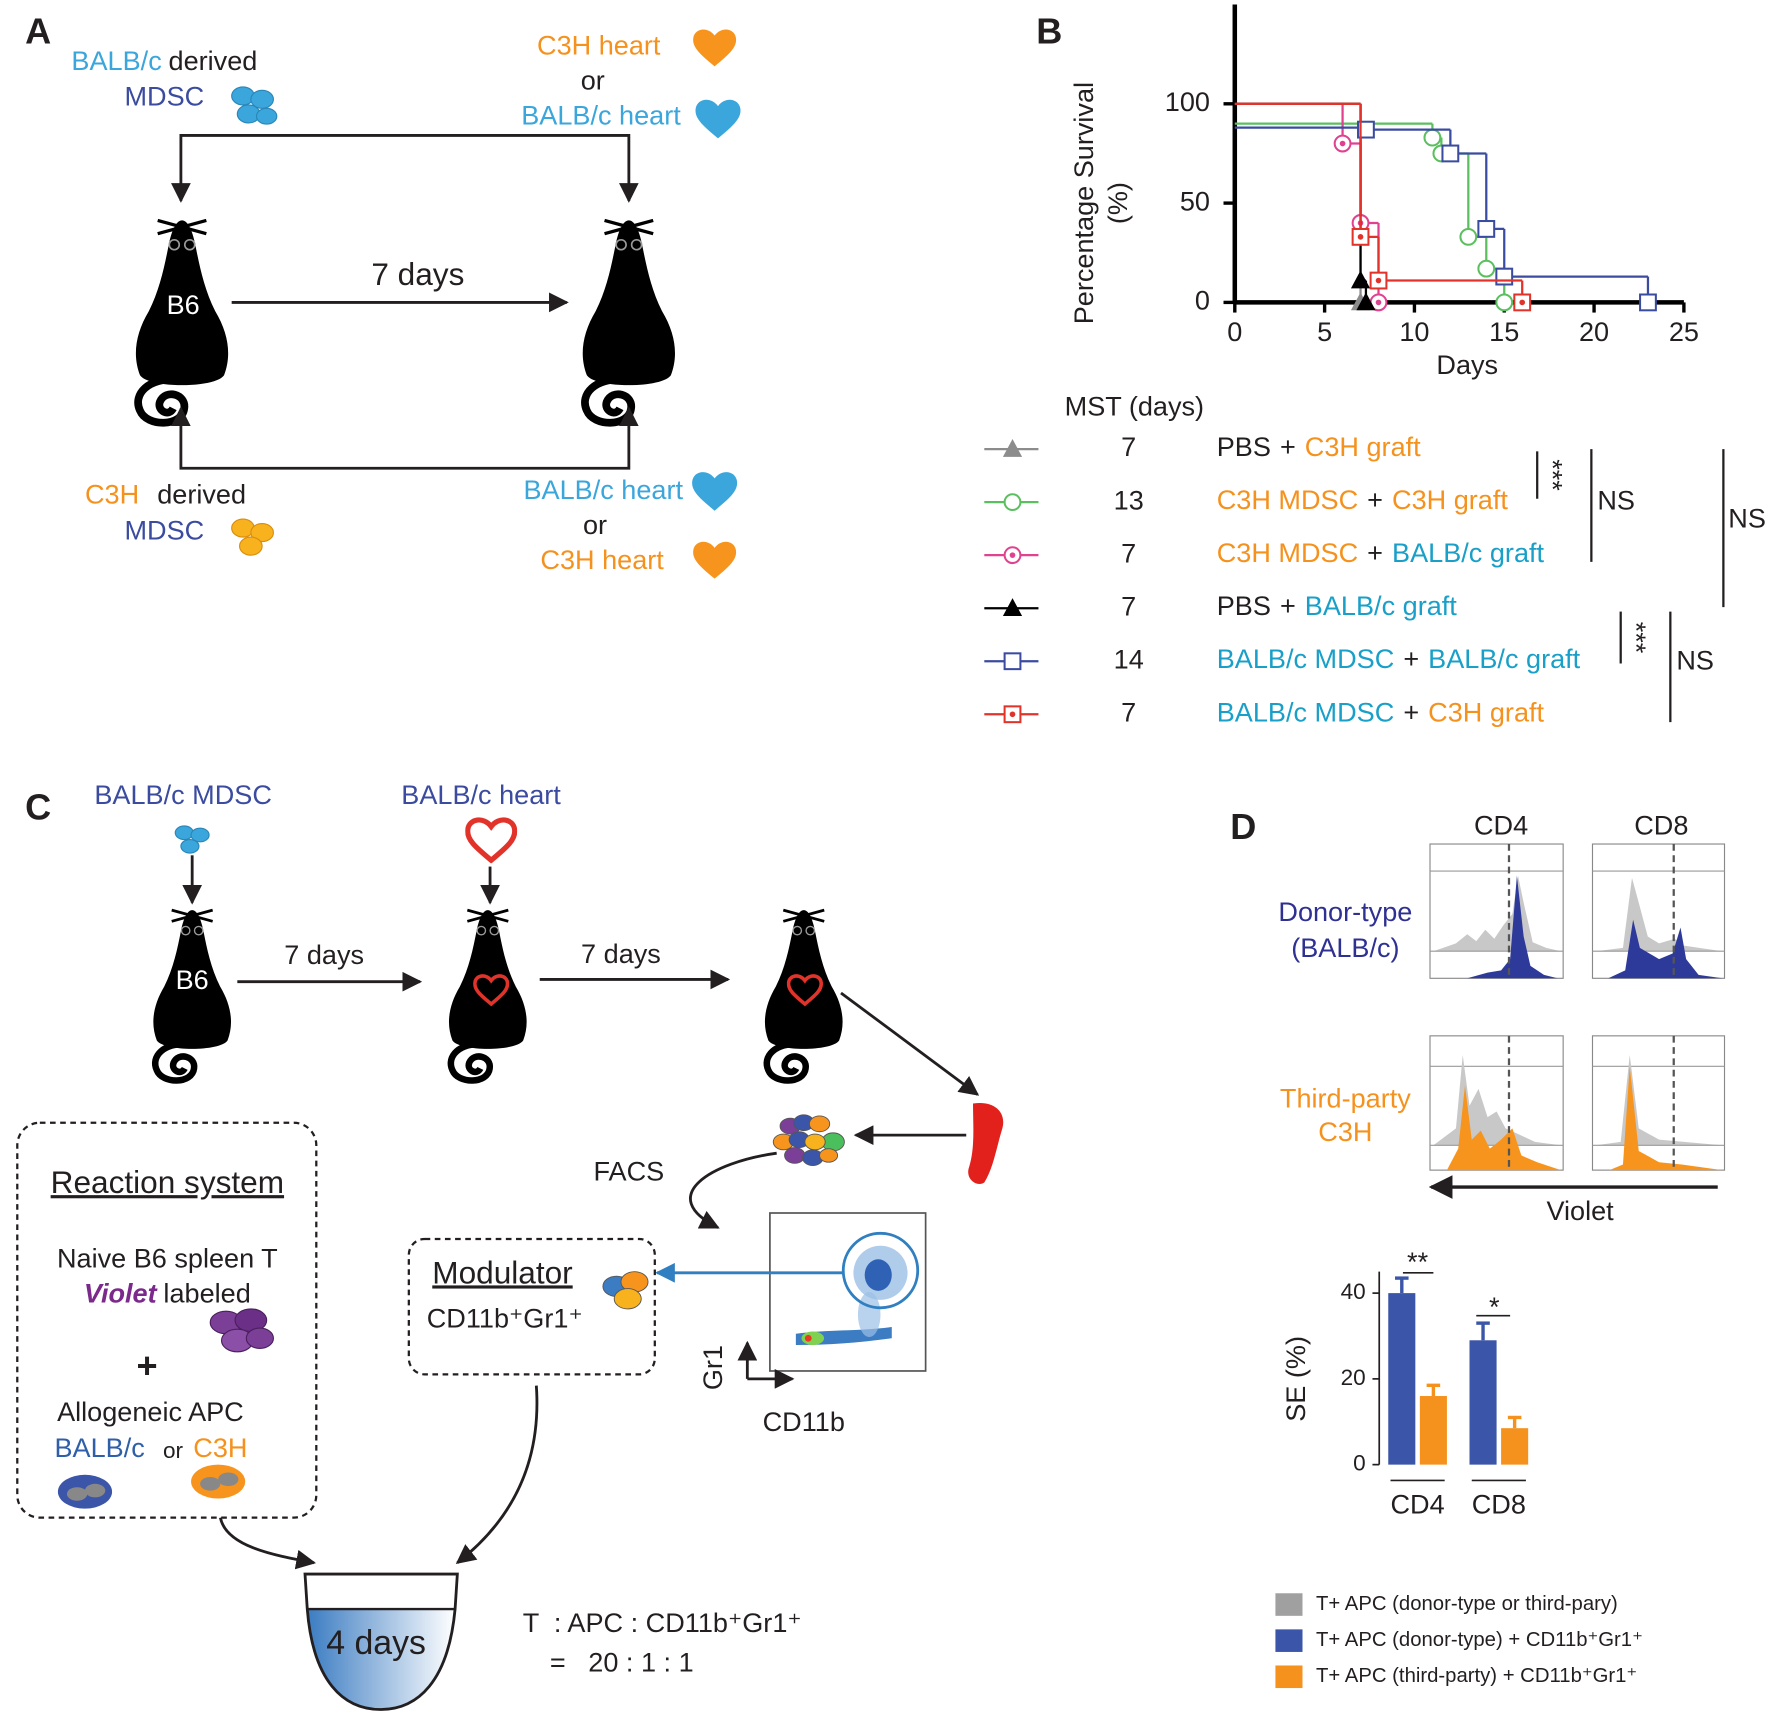 This screenshot has width=1770, height=1714. Describe the element at coordinates (164, 60) in the screenshot. I see `cell-source: BALB/c derived` at that location.